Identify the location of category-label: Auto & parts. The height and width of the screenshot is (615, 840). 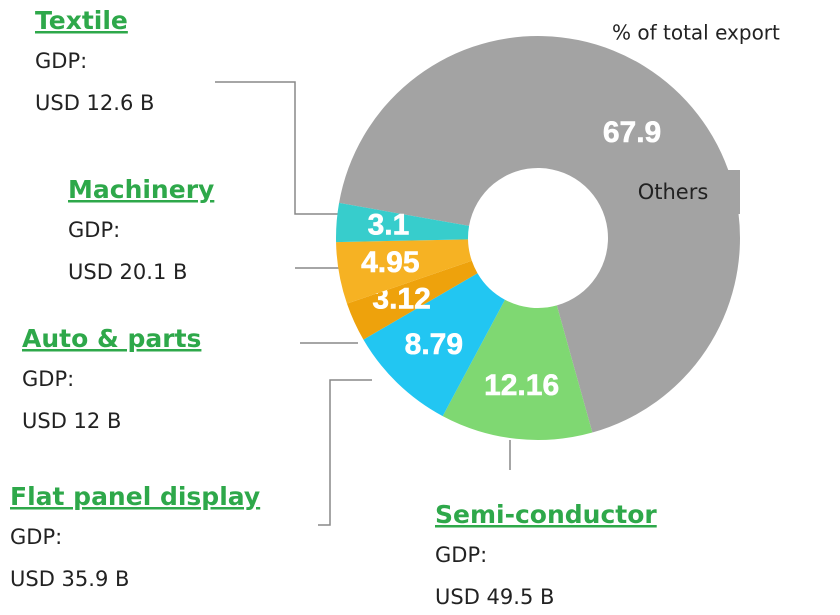
(111, 338).